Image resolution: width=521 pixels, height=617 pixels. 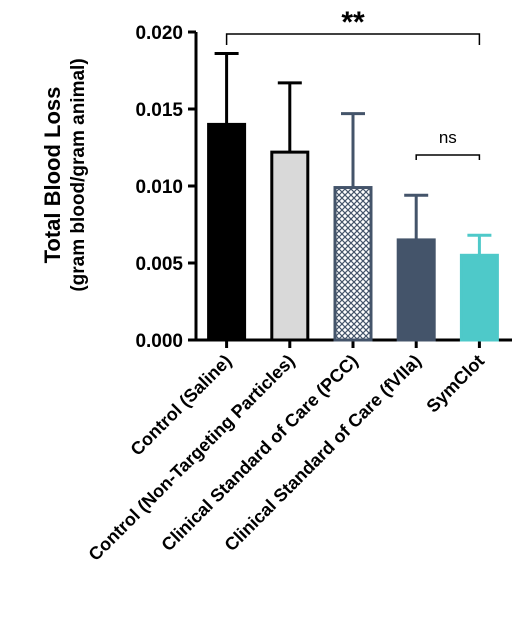 What do you see at coordinates (159, 33) in the screenshot?
I see `y-tick-label: 0.020` at bounding box center [159, 33].